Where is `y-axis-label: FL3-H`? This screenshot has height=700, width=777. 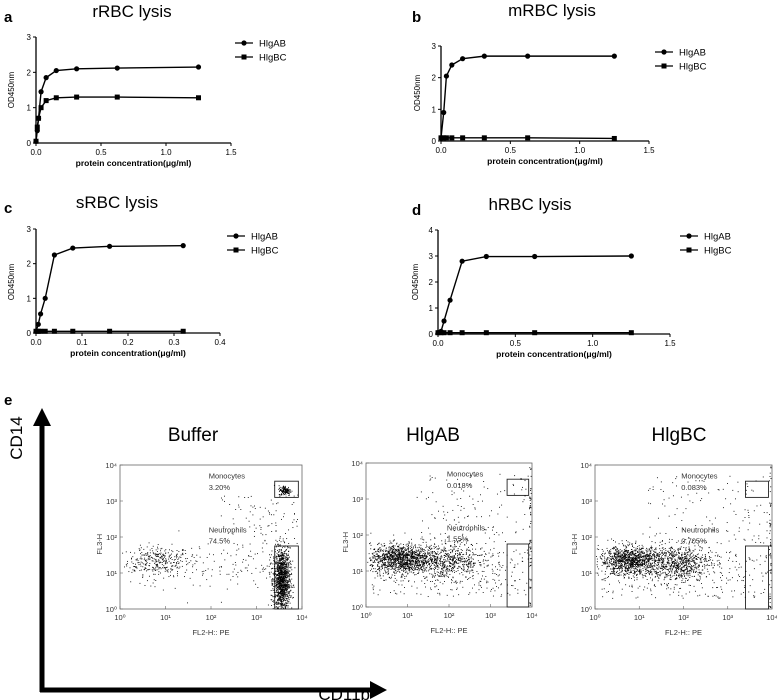
y-axis-label: FL3-H is located at coordinates (345, 542).